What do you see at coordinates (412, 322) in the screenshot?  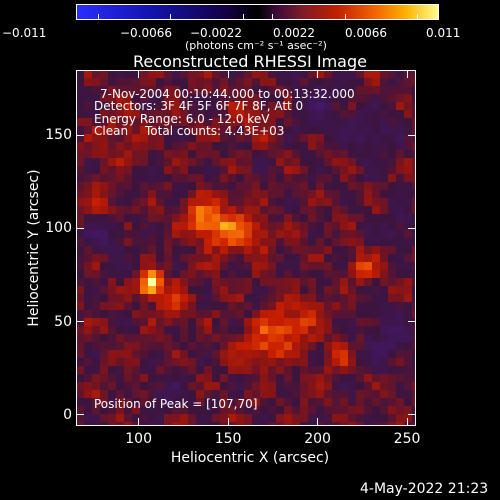 I see `y-tick-mark` at bounding box center [412, 322].